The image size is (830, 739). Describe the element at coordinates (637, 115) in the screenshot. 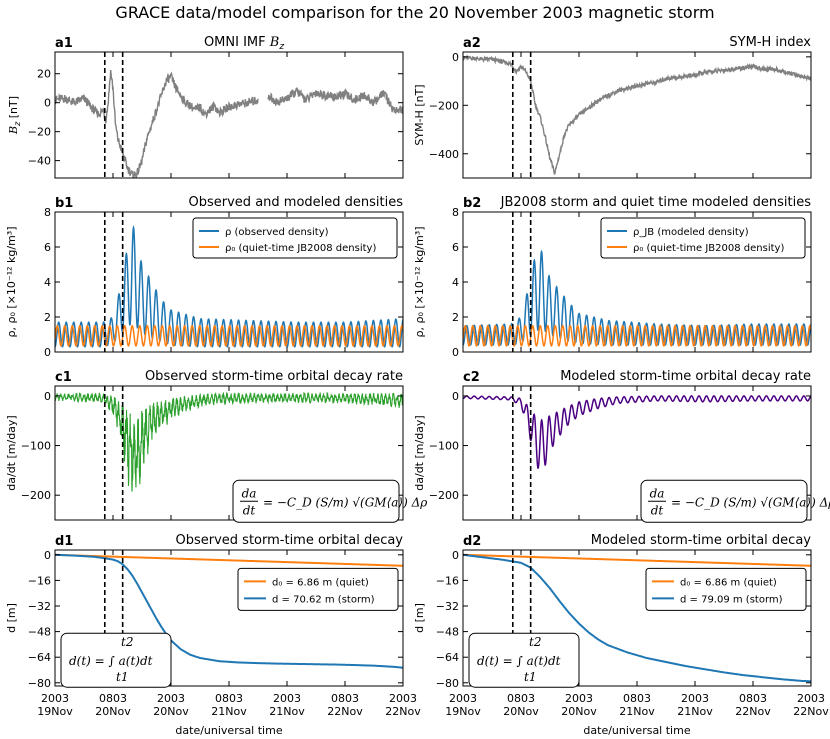

I see `plot-area-a2` at that location.